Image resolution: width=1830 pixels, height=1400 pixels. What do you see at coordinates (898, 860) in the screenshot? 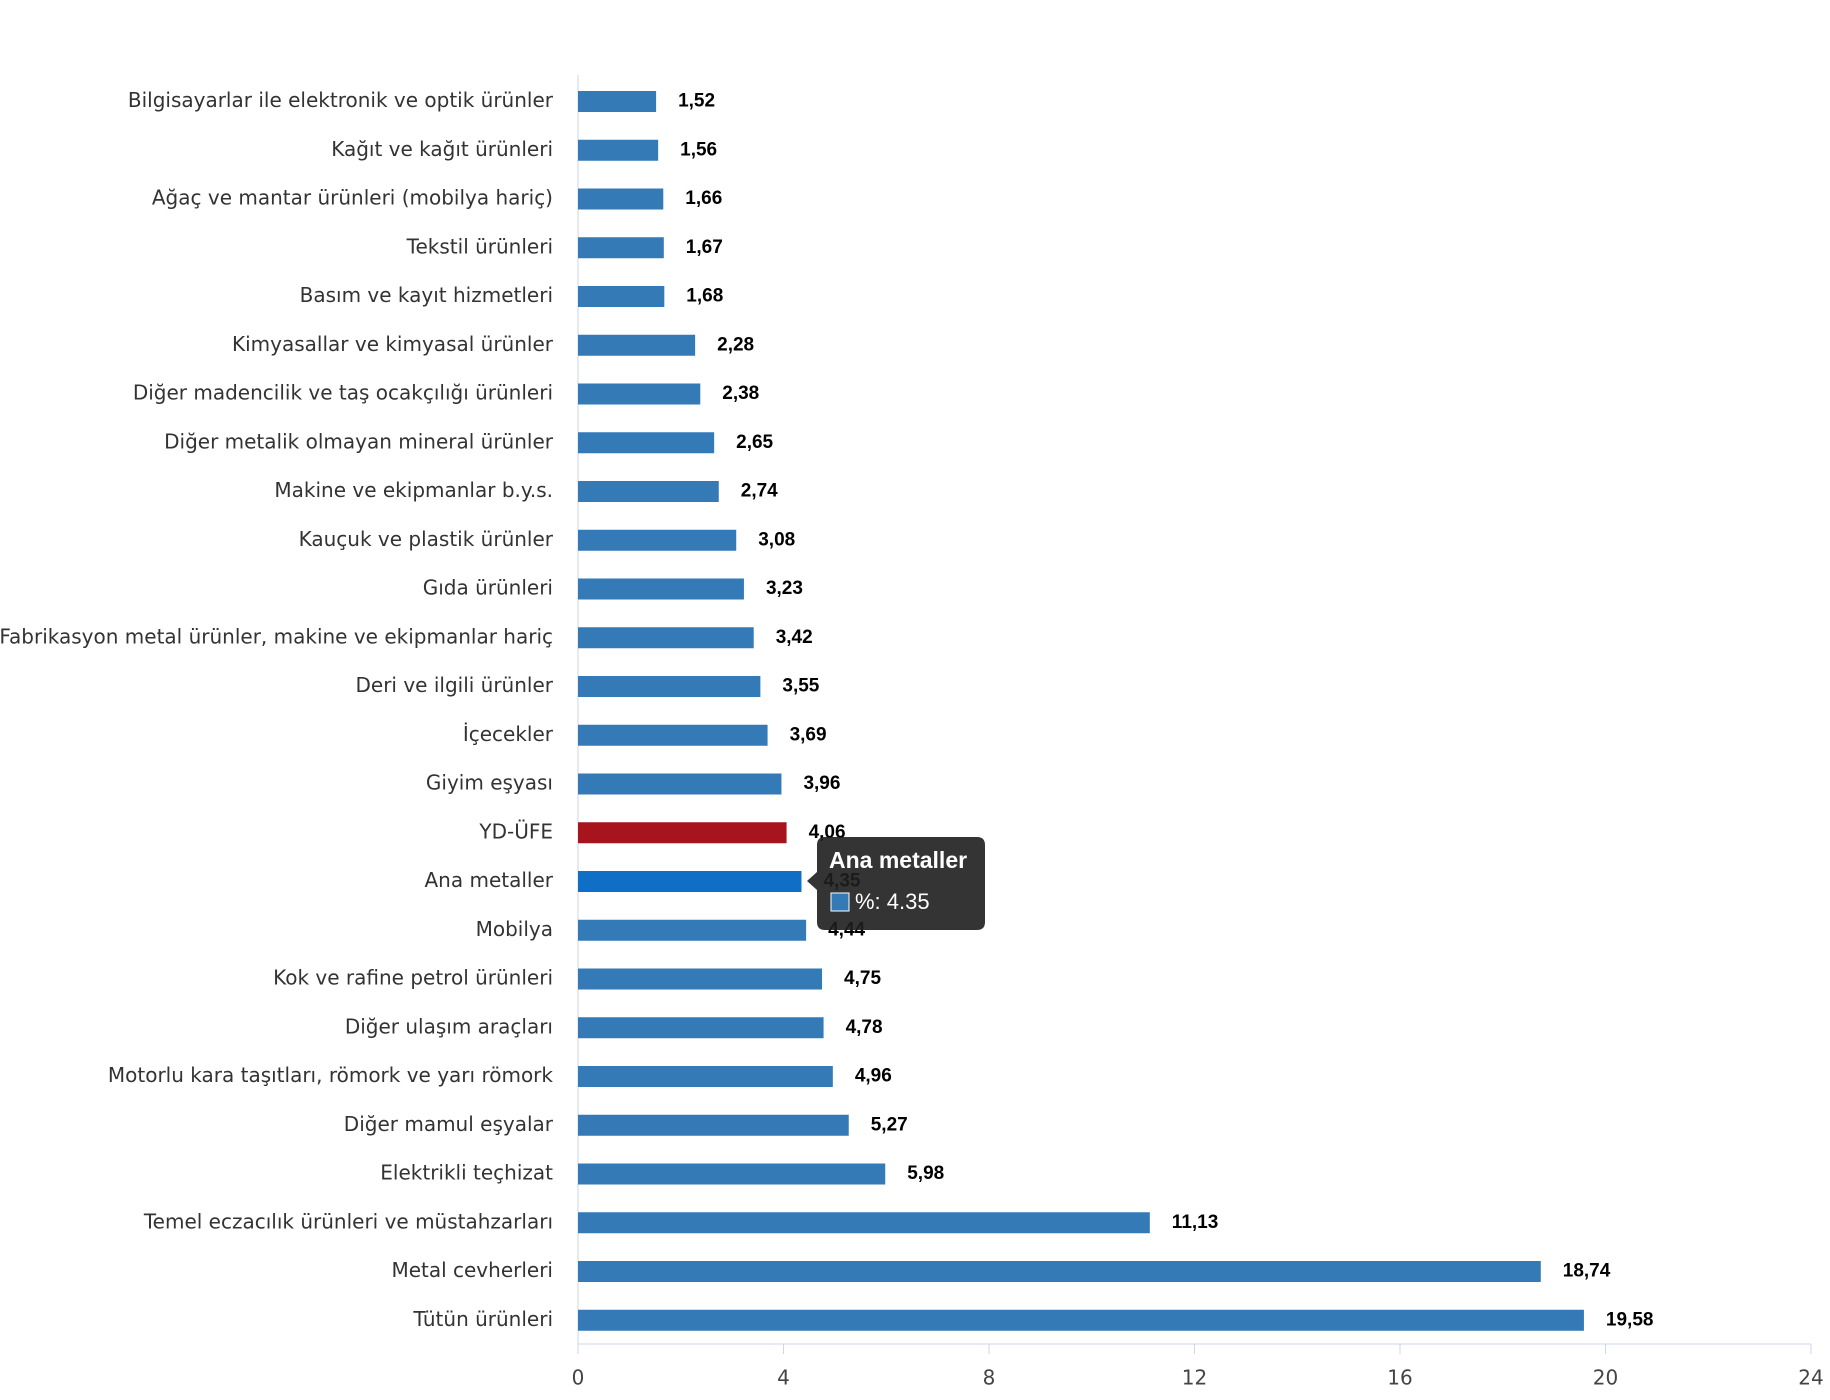
I see `tooltip-title: Ana metaller` at bounding box center [898, 860].